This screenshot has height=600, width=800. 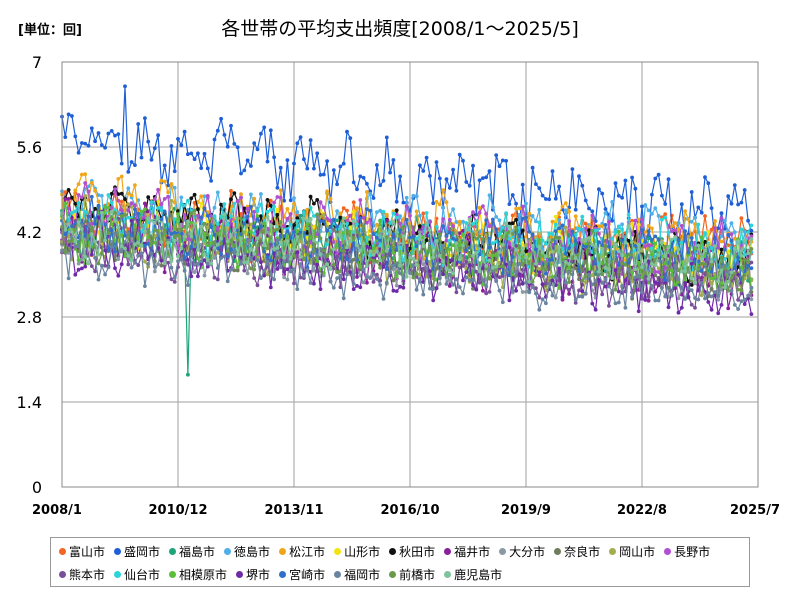 What do you see at coordinates (29, 402) in the screenshot?
I see `y-tick-label: 1.4` at bounding box center [29, 402].